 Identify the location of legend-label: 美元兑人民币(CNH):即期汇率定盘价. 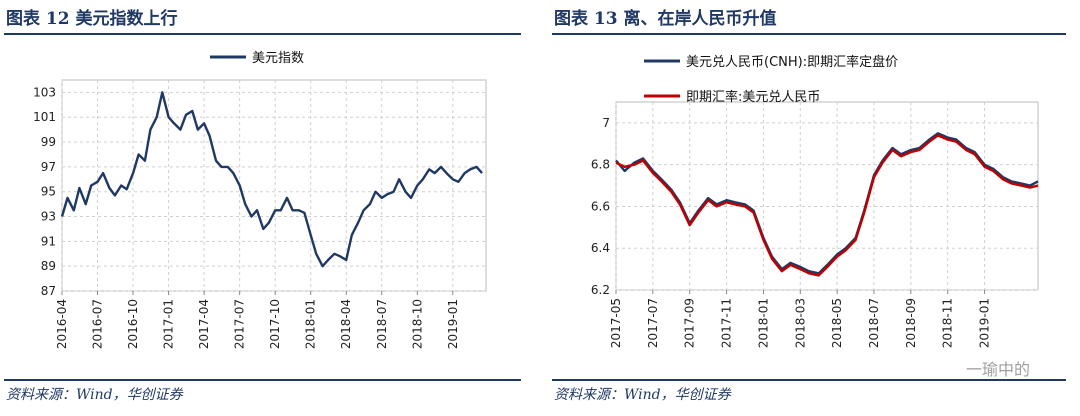
(792, 62).